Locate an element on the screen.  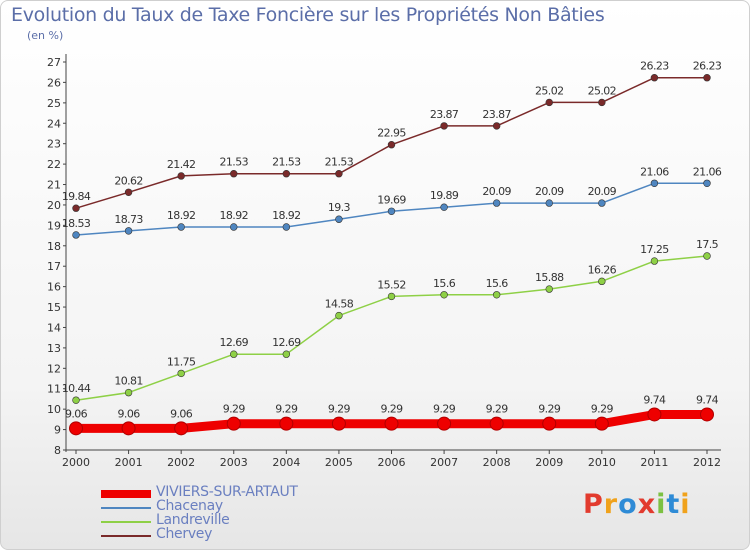
data-label: 9.74 is located at coordinates (707, 399).